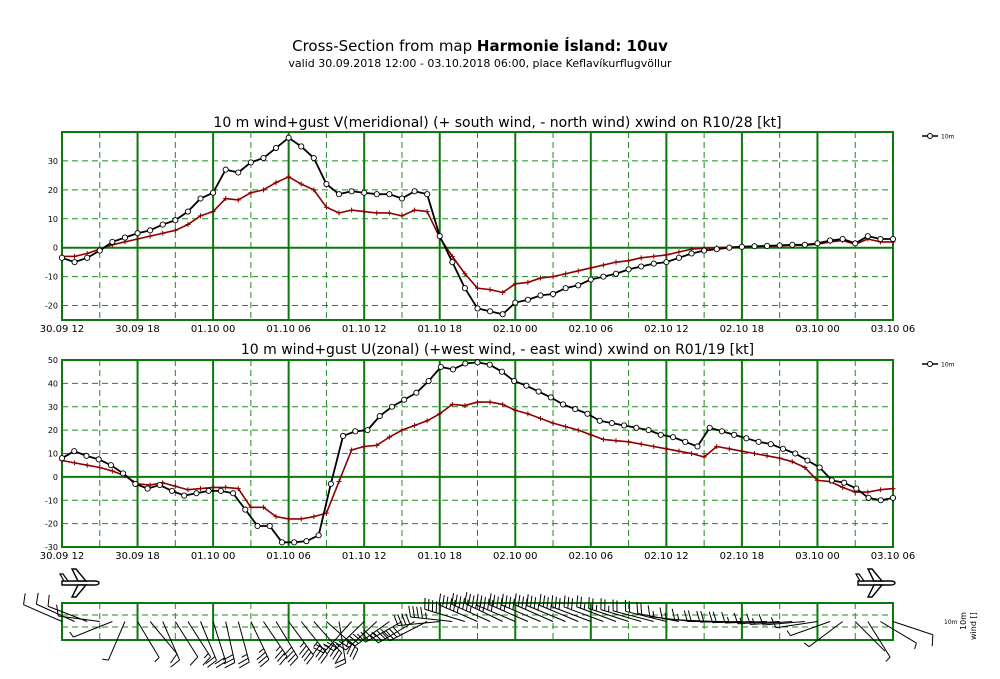 This screenshot has height=679, width=1000. I want to click on x-tick-label: 02.10 00, so click(515, 329).